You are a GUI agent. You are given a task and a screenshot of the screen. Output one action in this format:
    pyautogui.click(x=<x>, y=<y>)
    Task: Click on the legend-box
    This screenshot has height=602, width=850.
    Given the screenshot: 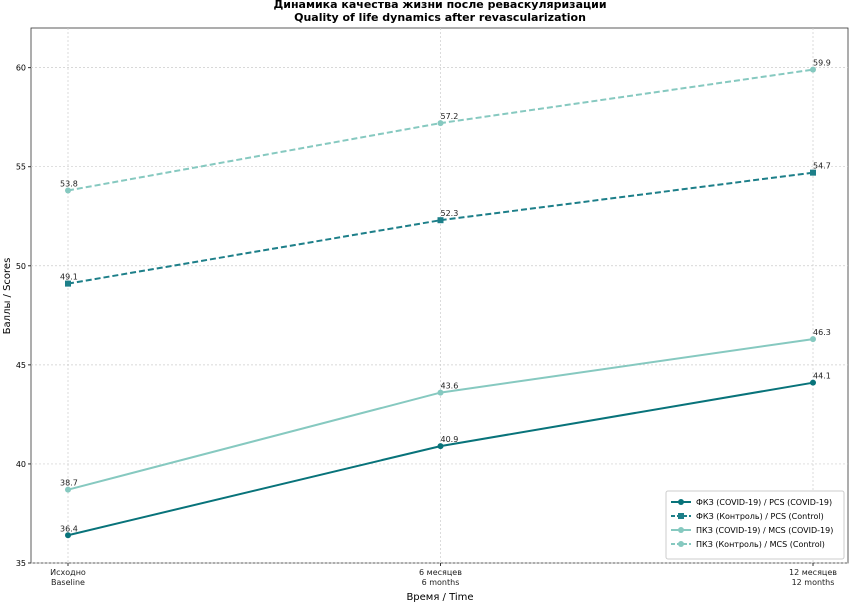 What is the action you would take?
    pyautogui.click(x=755, y=525)
    